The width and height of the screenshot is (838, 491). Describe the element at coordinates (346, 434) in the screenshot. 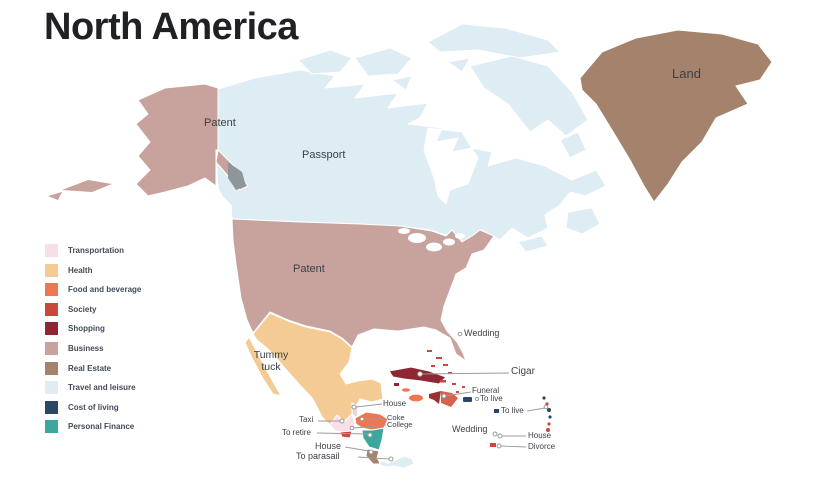

I see `country-el-salvador` at that location.